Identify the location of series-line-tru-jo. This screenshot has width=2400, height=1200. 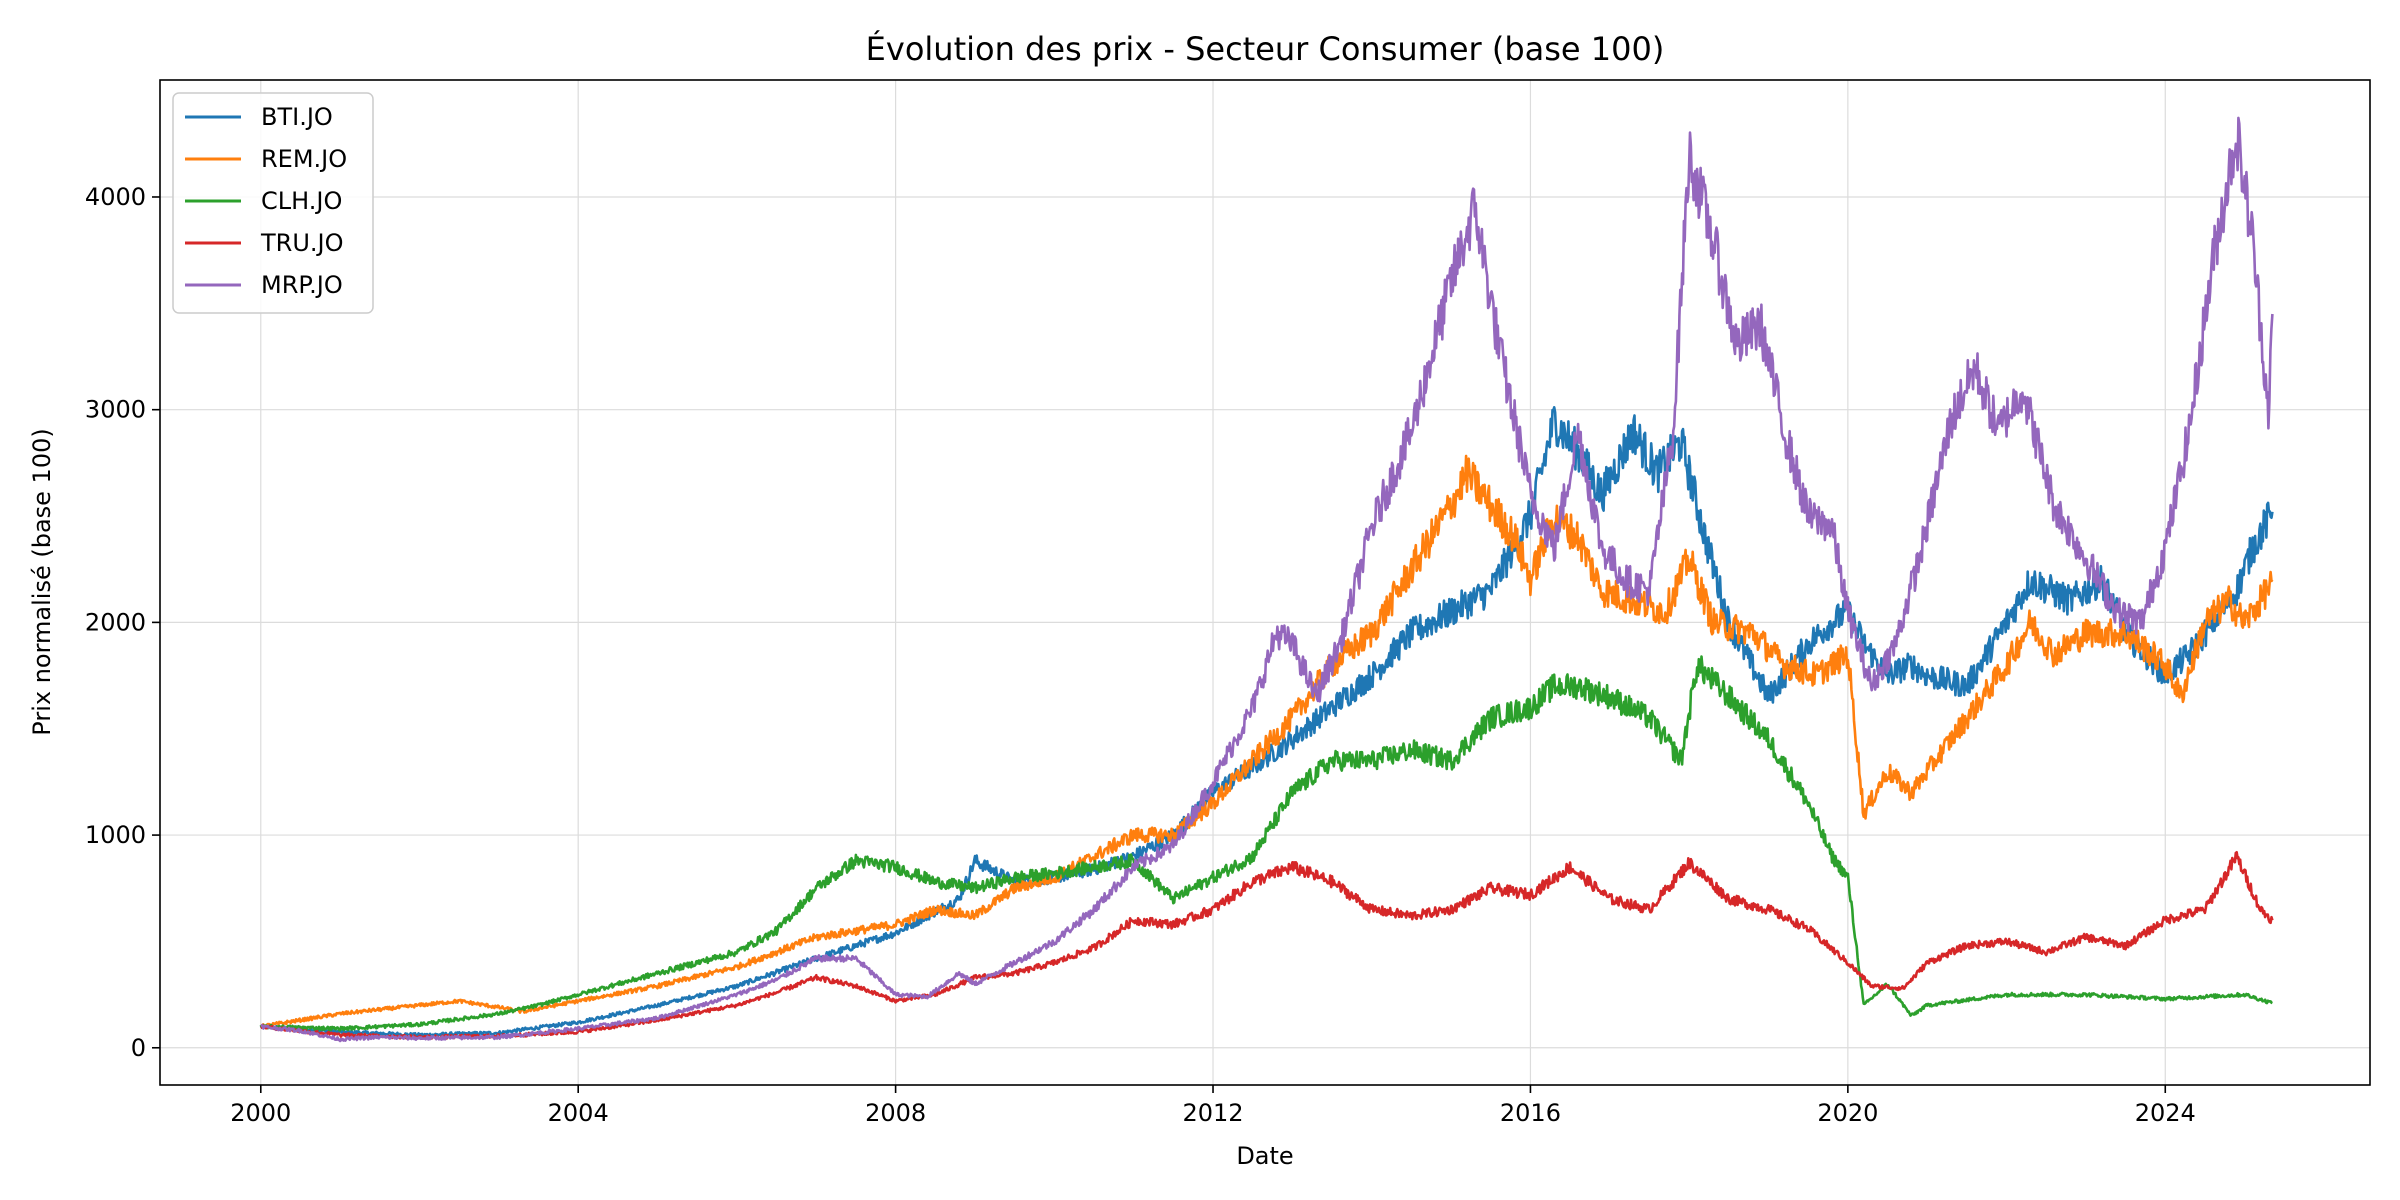
(1267, 945).